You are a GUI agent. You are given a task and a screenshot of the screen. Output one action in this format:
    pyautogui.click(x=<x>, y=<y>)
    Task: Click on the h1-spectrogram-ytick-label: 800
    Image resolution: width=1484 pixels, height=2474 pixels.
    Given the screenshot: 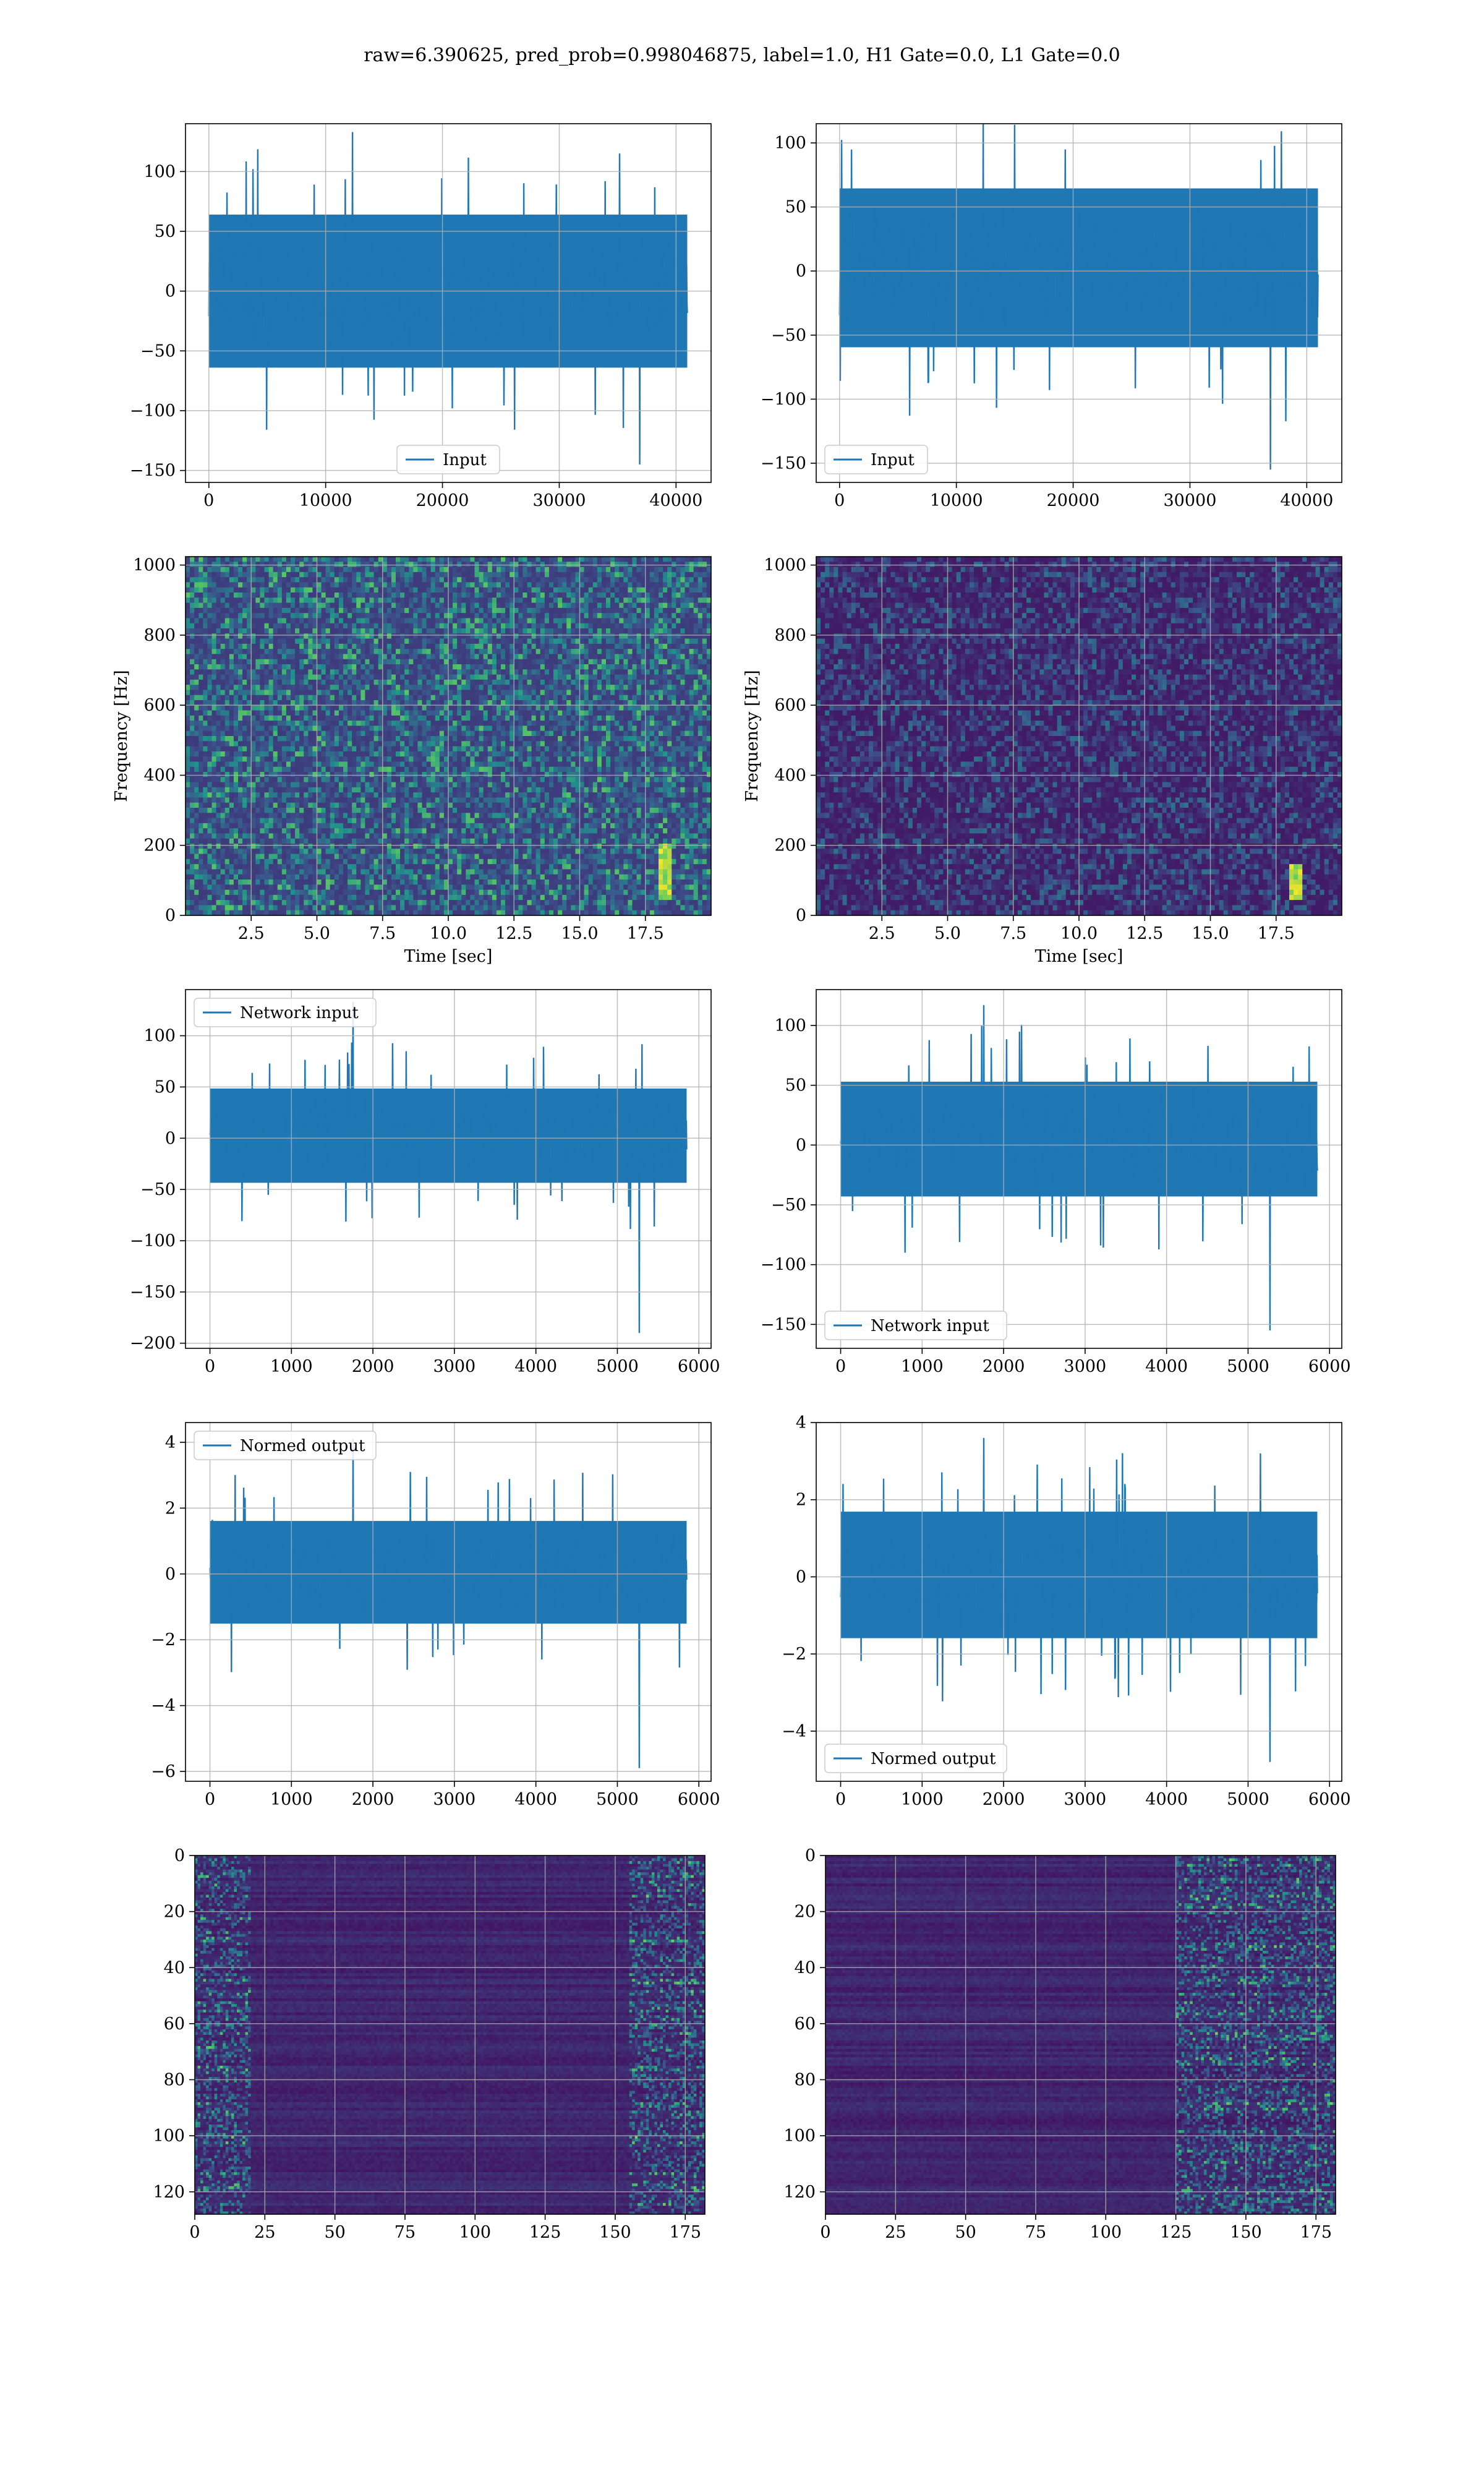 What is the action you would take?
    pyautogui.click(x=159, y=636)
    